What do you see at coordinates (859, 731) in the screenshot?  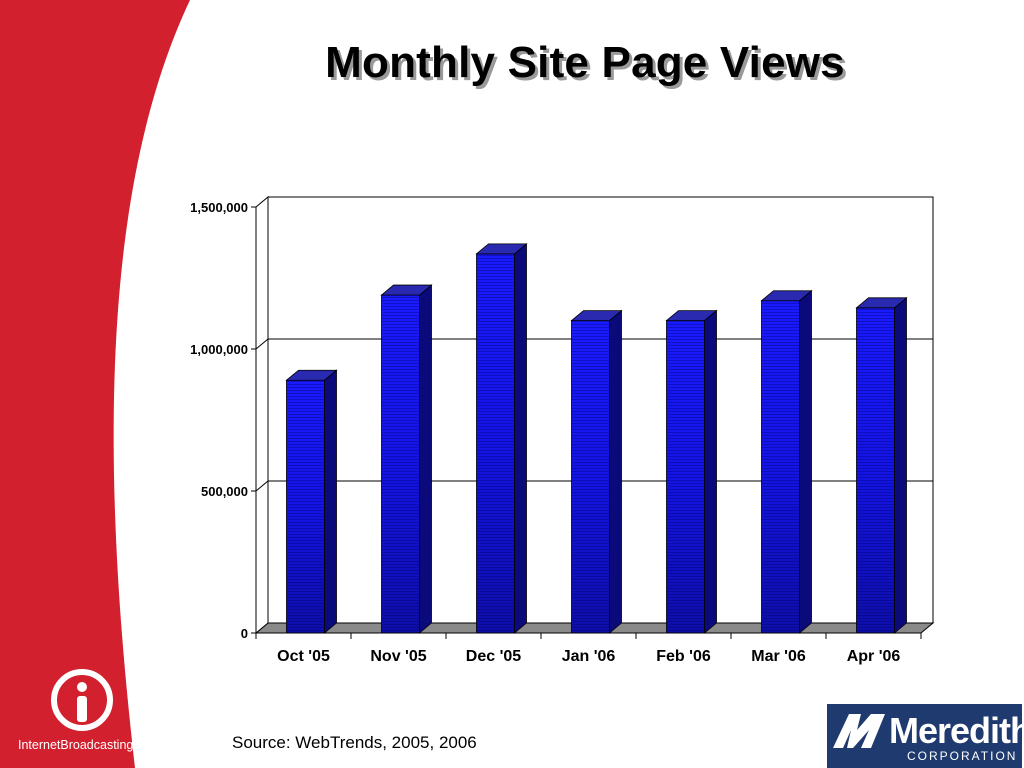 I see `meredith-m-icon` at bounding box center [859, 731].